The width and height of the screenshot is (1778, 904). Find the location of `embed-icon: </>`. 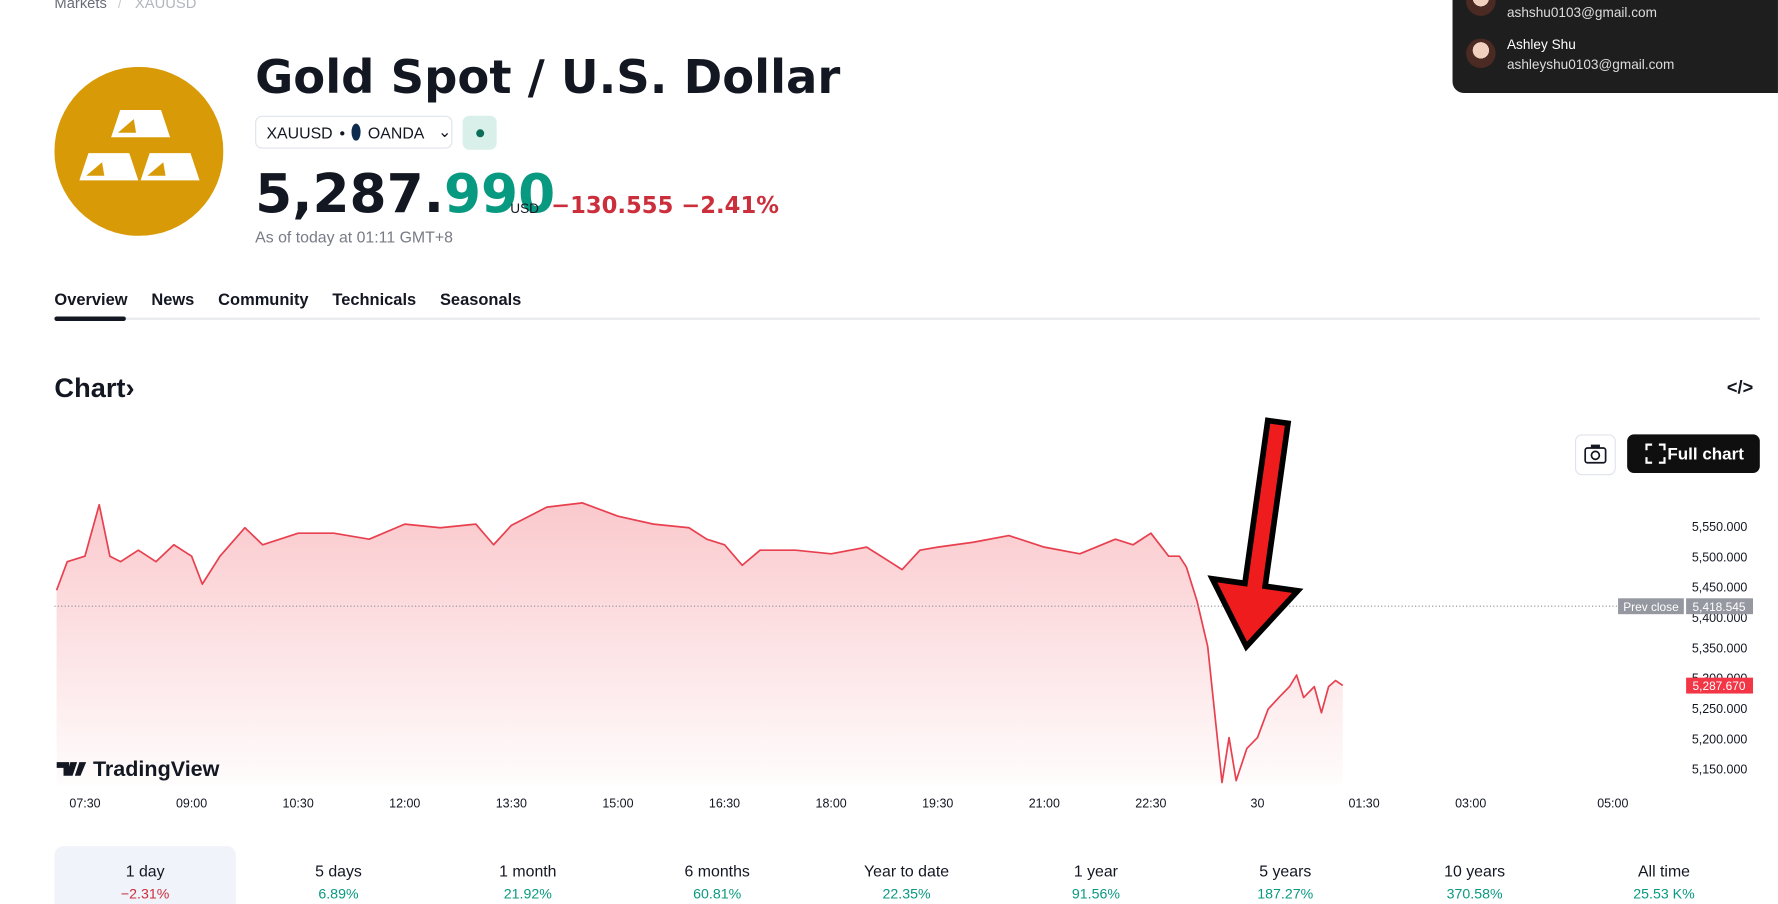

embed-icon: </> is located at coordinates (1740, 388).